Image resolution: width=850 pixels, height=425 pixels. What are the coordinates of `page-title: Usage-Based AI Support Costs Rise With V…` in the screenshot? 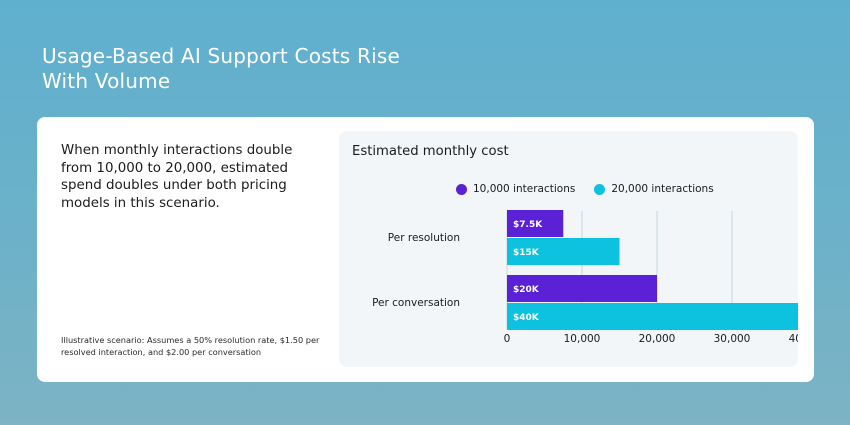 It's located at (221, 68).